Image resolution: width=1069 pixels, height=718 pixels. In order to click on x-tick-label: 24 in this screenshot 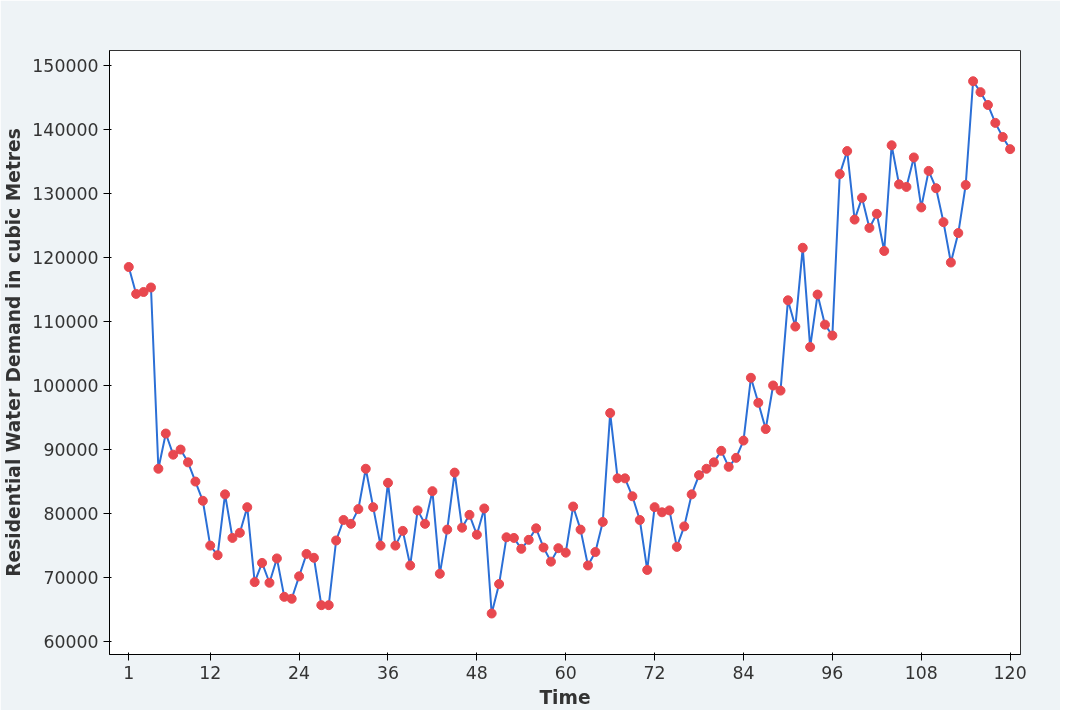, I will do `click(299, 672)`.